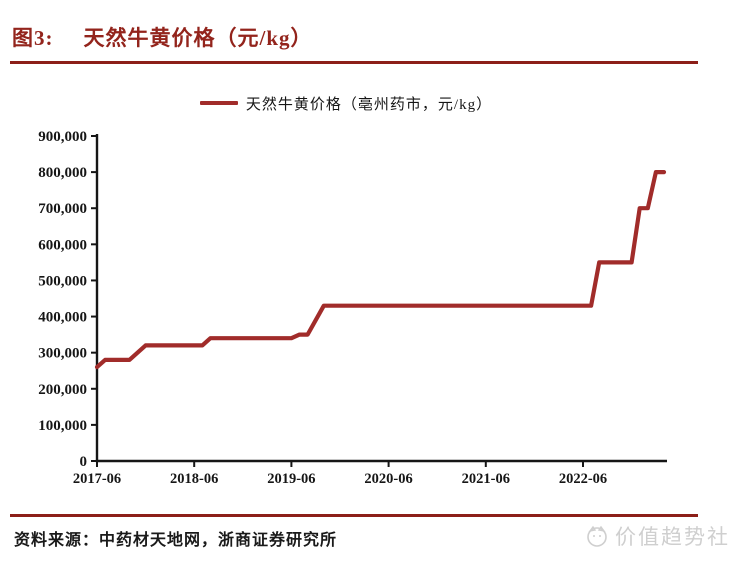  I want to click on chart-legend: 天然牛黄价格（亳州药市，元/kg）, so click(357, 103).